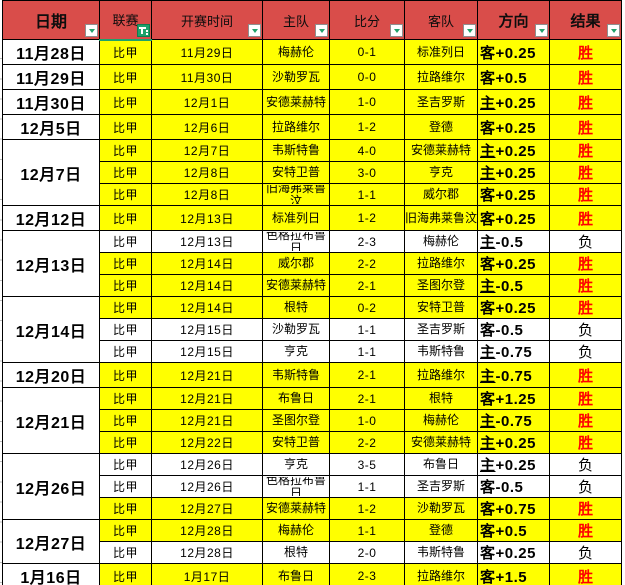 This screenshot has width=625, height=585. Describe the element at coordinates (1, 311) in the screenshot. I see `hidden-column-sliver` at that location.